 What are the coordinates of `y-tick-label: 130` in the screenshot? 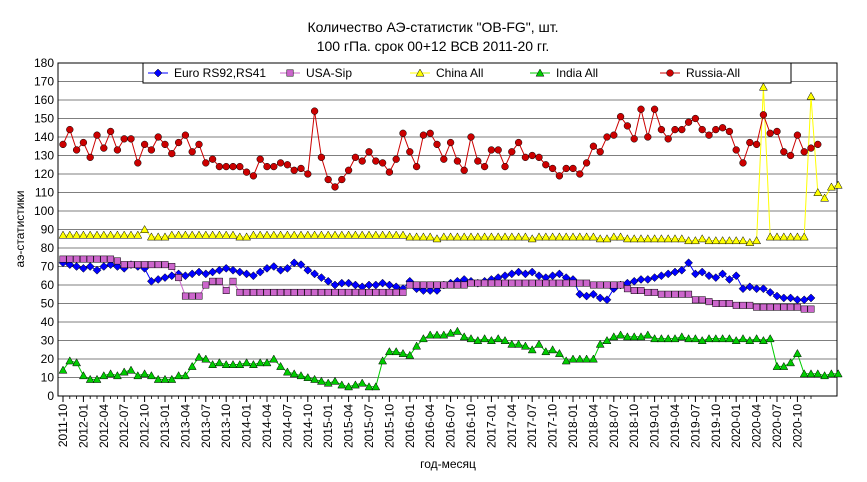 It's located at (44, 156).